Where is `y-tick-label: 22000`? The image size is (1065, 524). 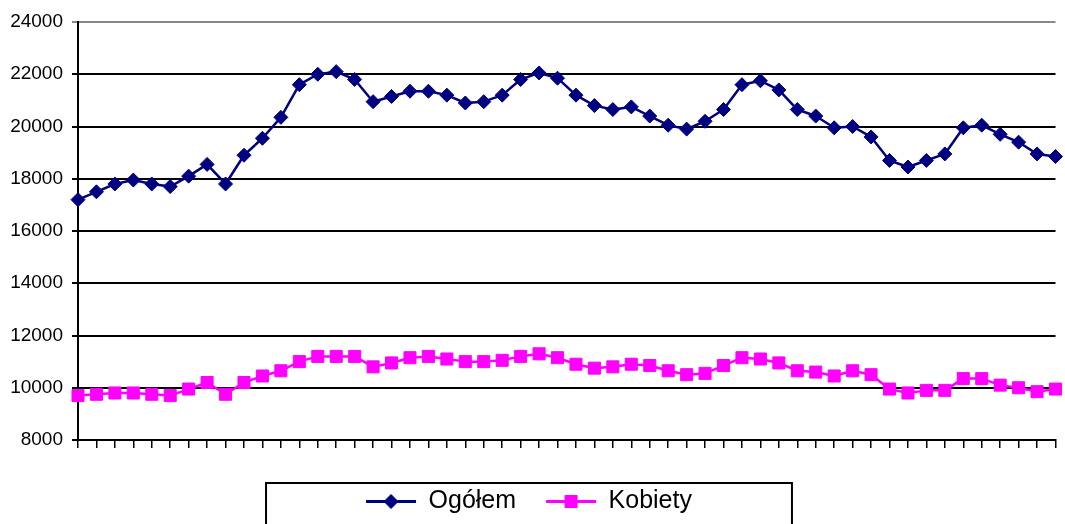 y-tick-label: 22000 is located at coordinates (36, 73).